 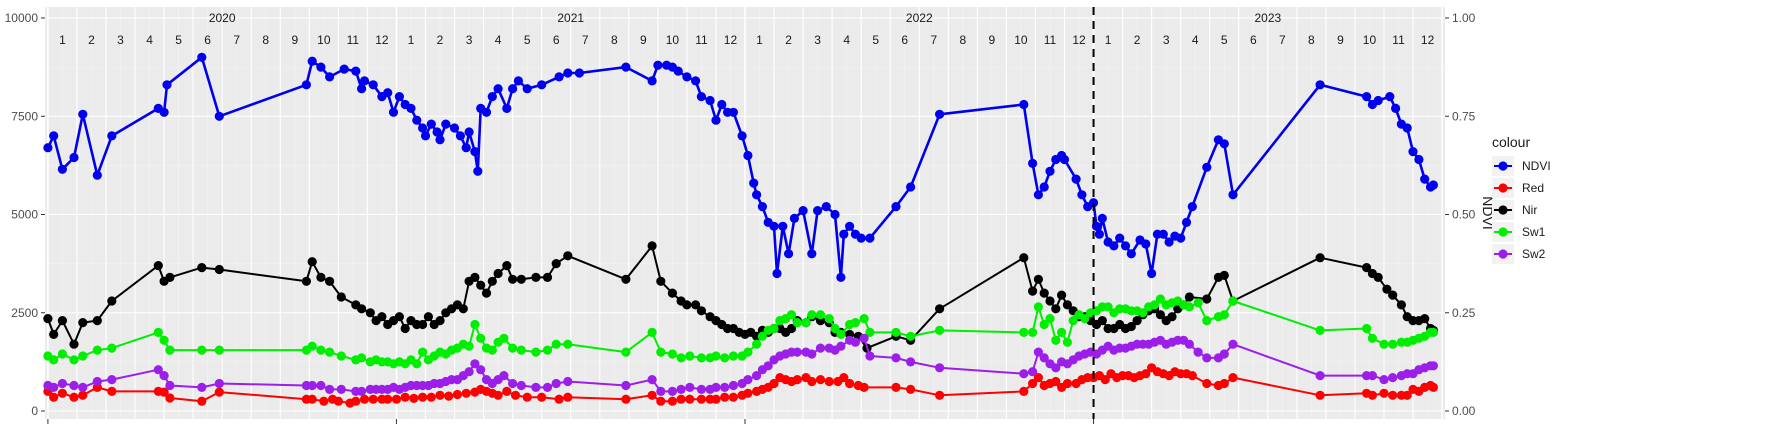 What do you see at coordinates (1529, 210) in the screenshot?
I see `legend-label: Nir` at bounding box center [1529, 210].